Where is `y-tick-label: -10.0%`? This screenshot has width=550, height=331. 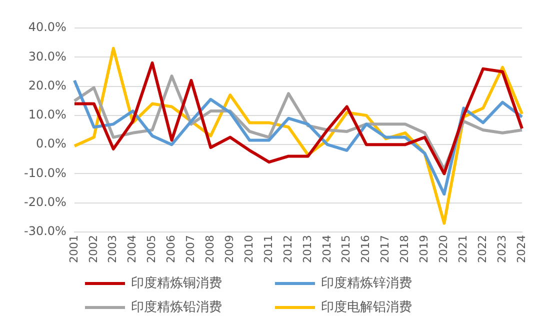 y-tick-label: -10.0% is located at coordinates (45, 173).